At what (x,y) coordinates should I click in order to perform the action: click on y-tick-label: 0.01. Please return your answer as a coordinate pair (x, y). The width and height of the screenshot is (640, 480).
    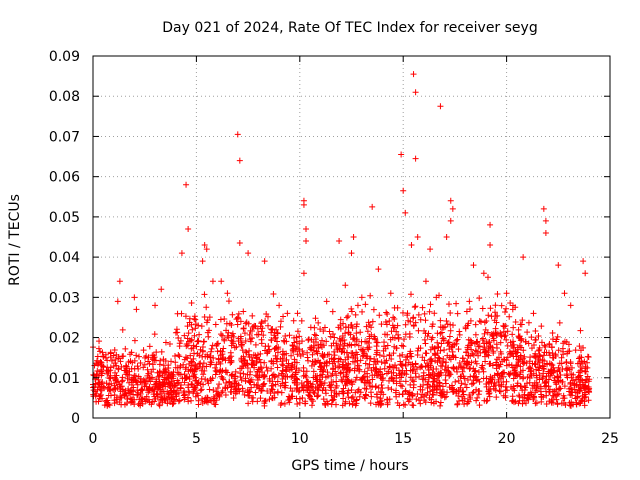
    Looking at the image, I should click on (64, 379).